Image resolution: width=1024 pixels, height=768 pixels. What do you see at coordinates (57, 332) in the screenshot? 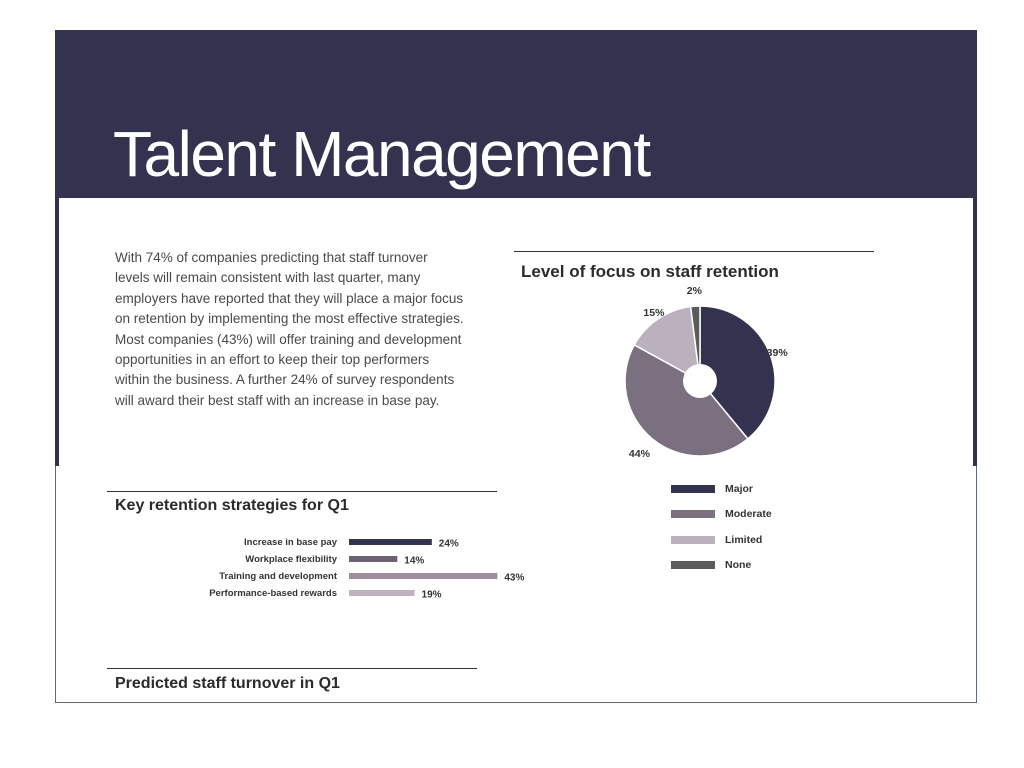
I see `left-border` at bounding box center [57, 332].